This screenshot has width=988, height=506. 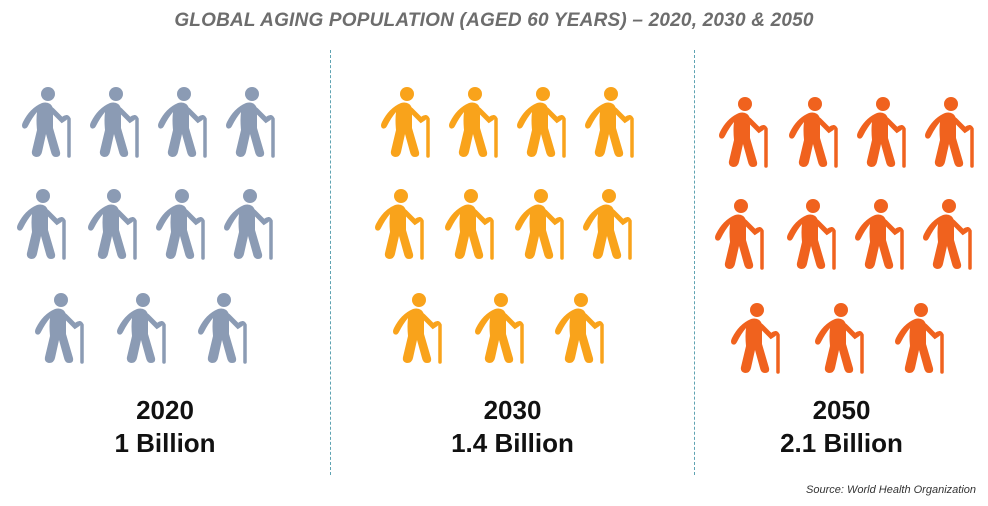 What do you see at coordinates (891, 490) in the screenshot?
I see `source-note: Source: World Health Organization` at bounding box center [891, 490].